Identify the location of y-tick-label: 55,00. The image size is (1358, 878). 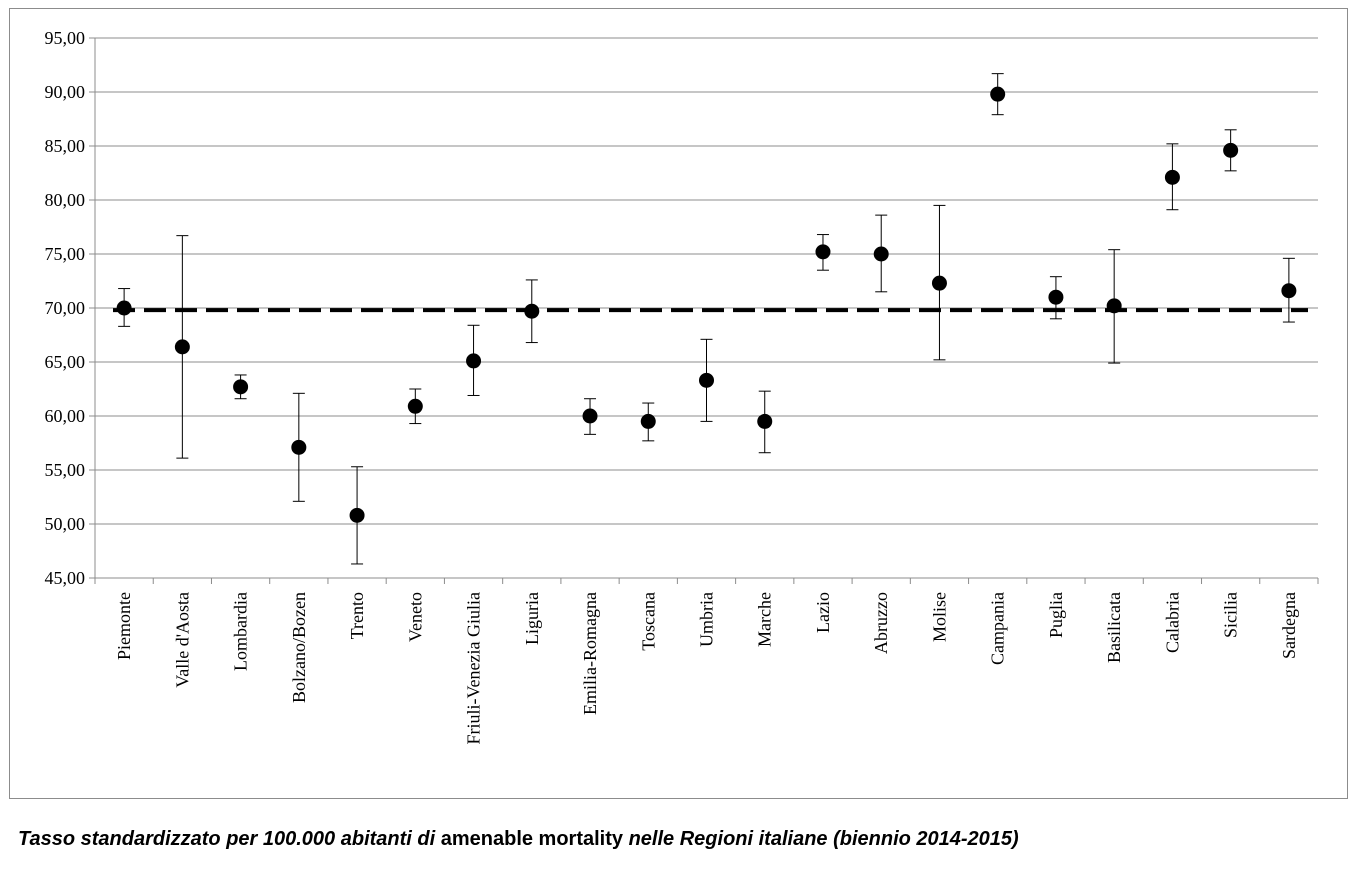
(65, 470).